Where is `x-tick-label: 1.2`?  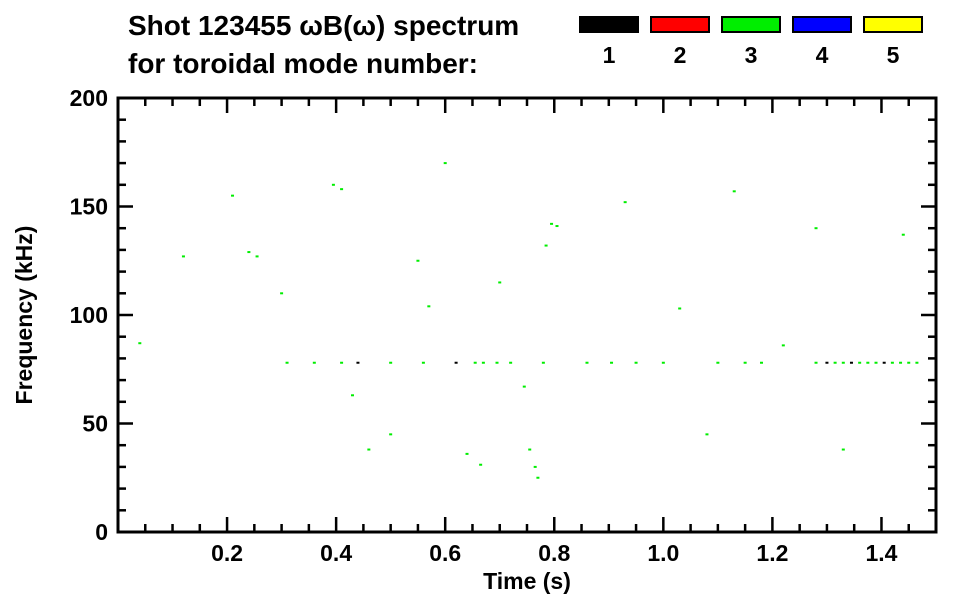 x-tick-label: 1.2 is located at coordinates (772, 553).